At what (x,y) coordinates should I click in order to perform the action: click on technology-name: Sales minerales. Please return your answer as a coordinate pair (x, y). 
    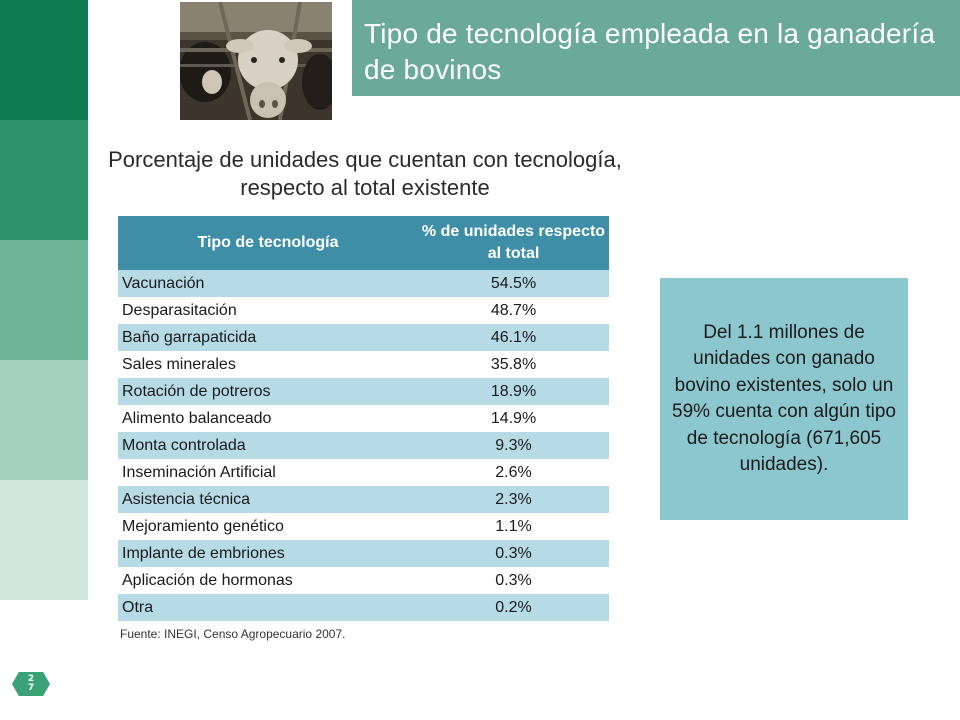
    Looking at the image, I should click on (268, 364).